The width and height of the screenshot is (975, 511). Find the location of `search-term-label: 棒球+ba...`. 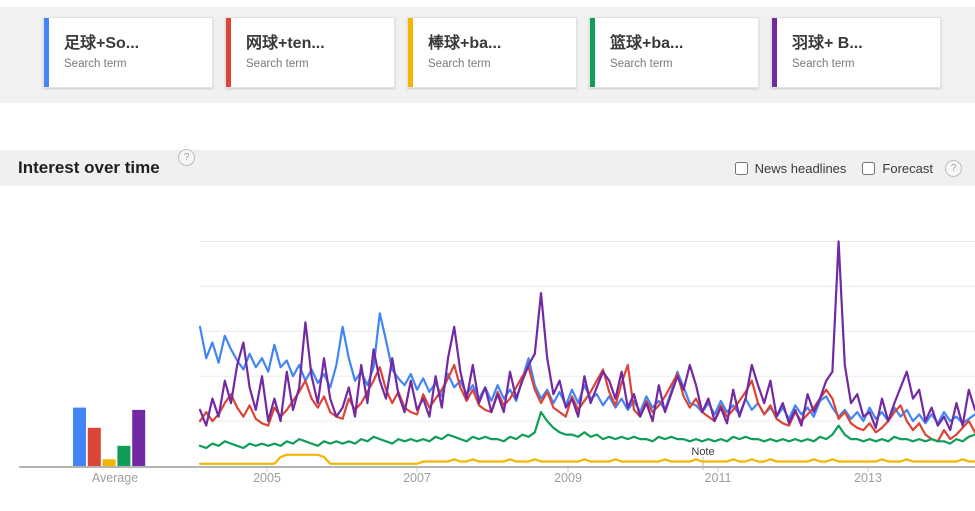

search-term-label: 棒球+ba... is located at coordinates (465, 43).